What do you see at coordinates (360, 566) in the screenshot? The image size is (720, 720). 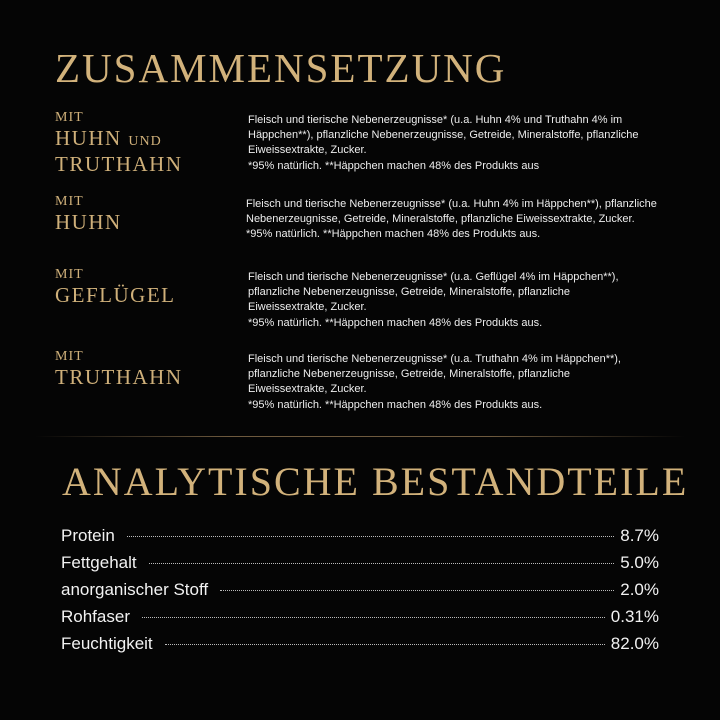 I see `analysis-row: Fettgehalt 5.0%` at bounding box center [360, 566].